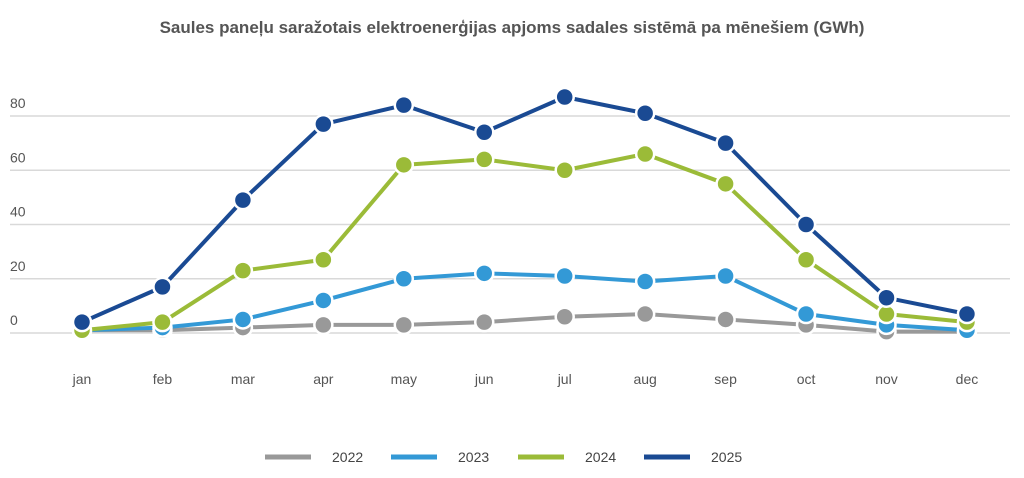 The image size is (1024, 478). I want to click on x-tick-label: may, so click(404, 379).